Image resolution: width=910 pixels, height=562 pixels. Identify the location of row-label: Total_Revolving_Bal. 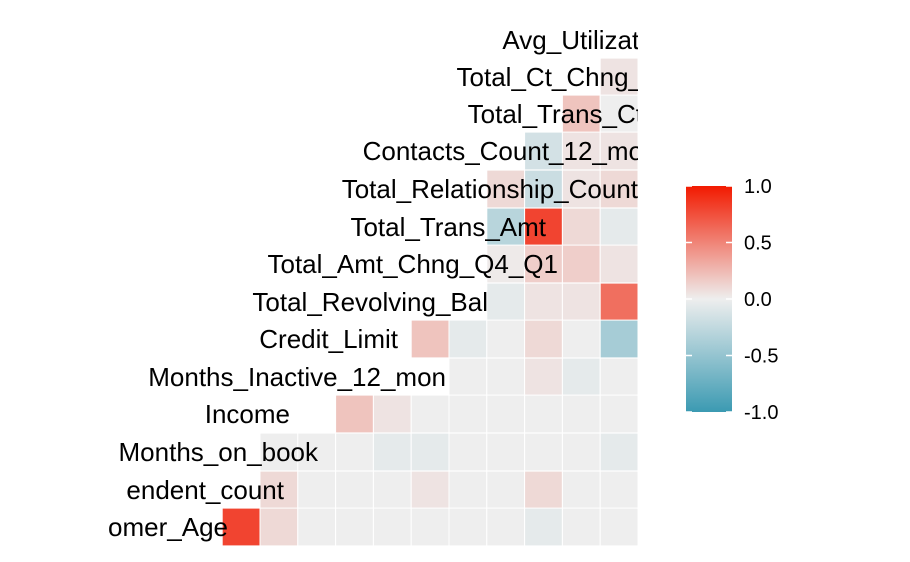
(370, 302).